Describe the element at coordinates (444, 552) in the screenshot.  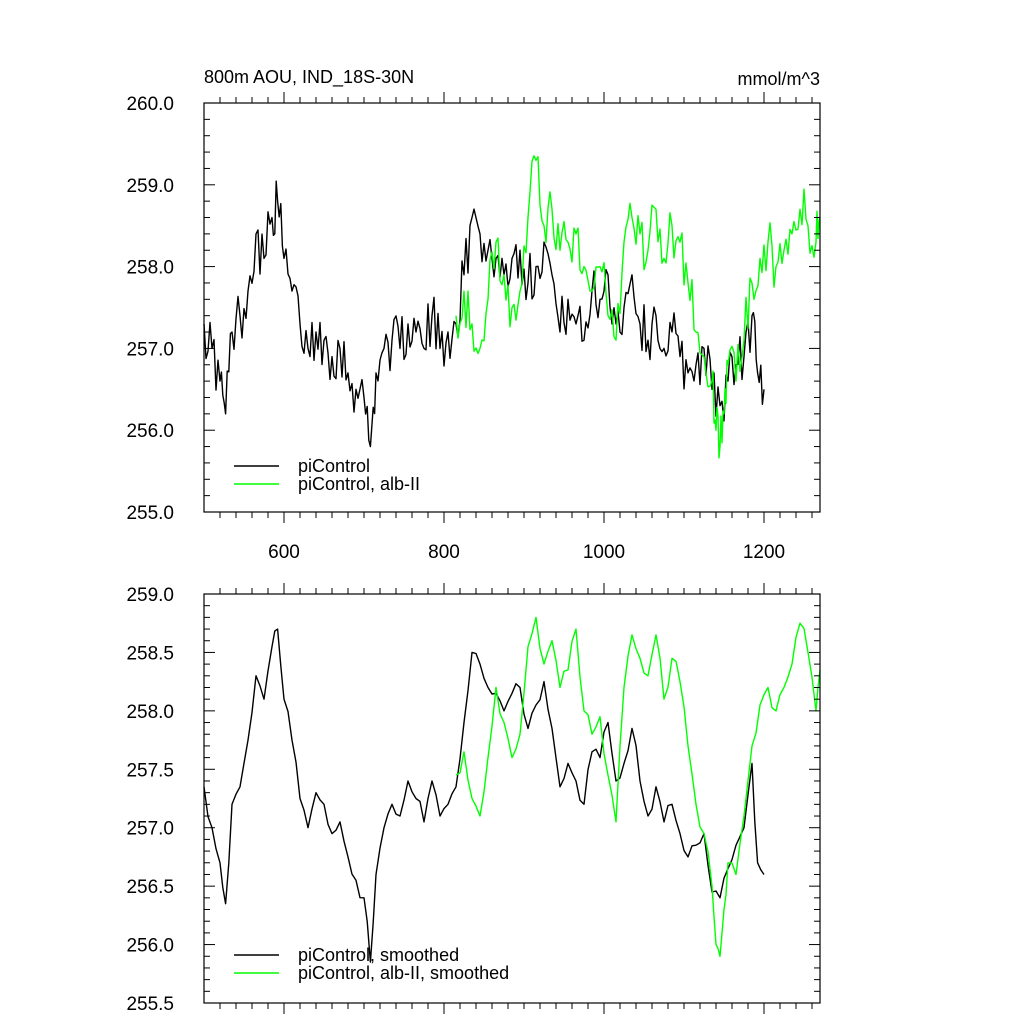
I see `x-tick-label: 800` at that location.